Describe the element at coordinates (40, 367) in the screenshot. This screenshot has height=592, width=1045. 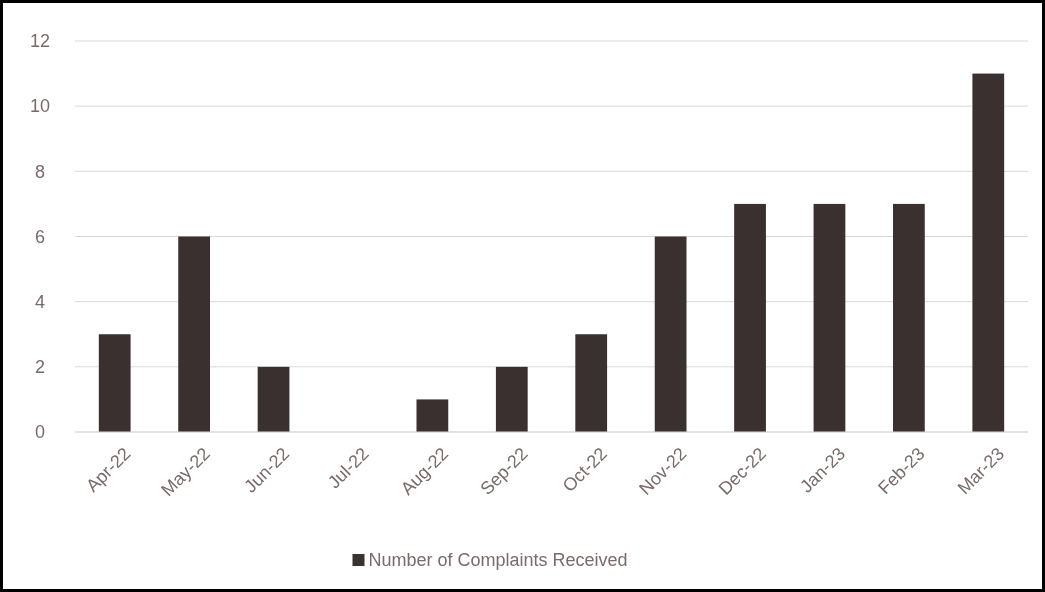
I see `y-tick-label: 2` at that location.